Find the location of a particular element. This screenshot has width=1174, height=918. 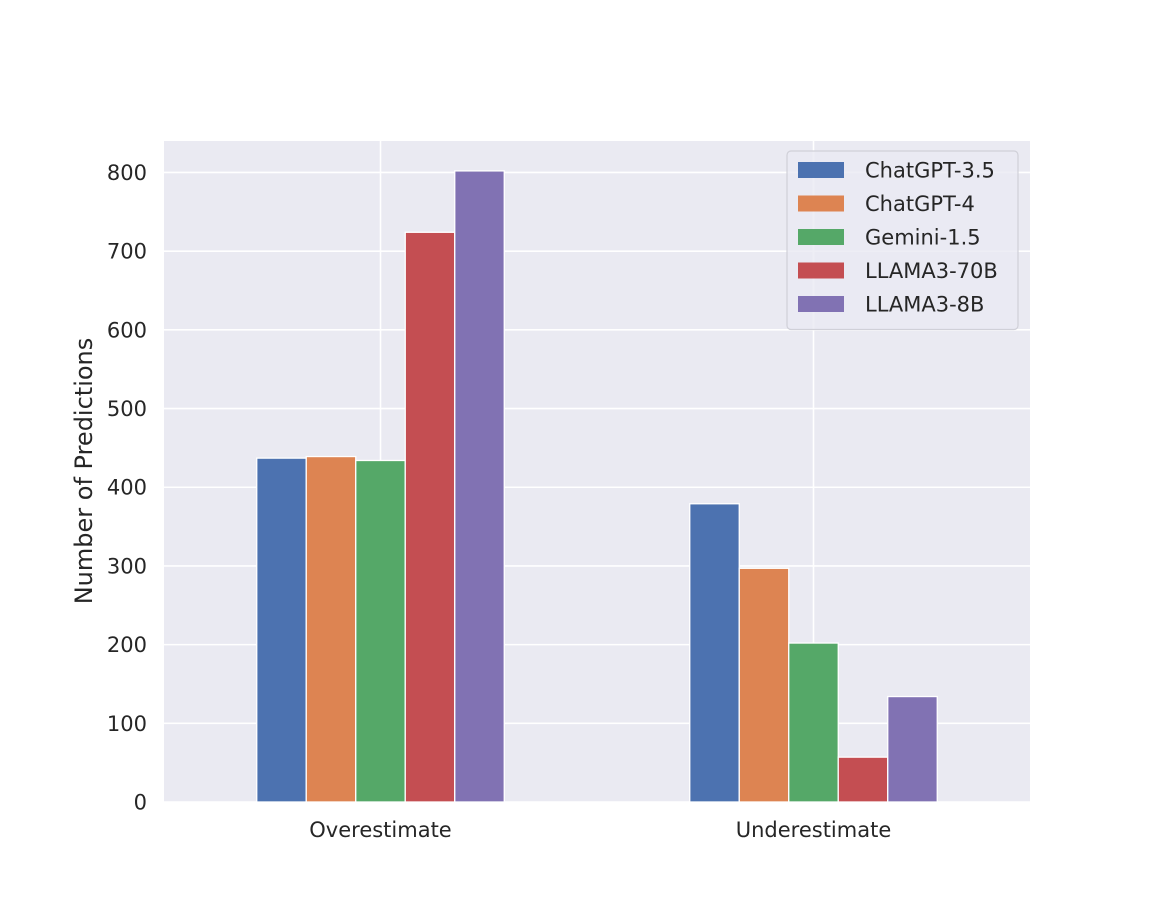

y-tick-label: 0 is located at coordinates (140, 803).